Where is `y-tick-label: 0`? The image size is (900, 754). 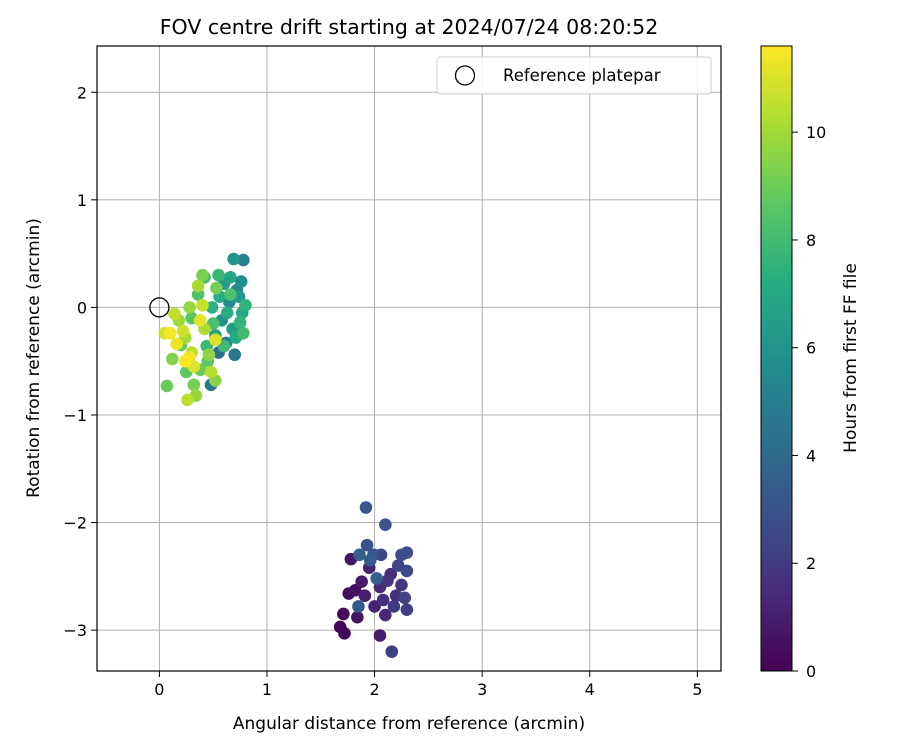
y-tick-label: 0 is located at coordinates (82, 307).